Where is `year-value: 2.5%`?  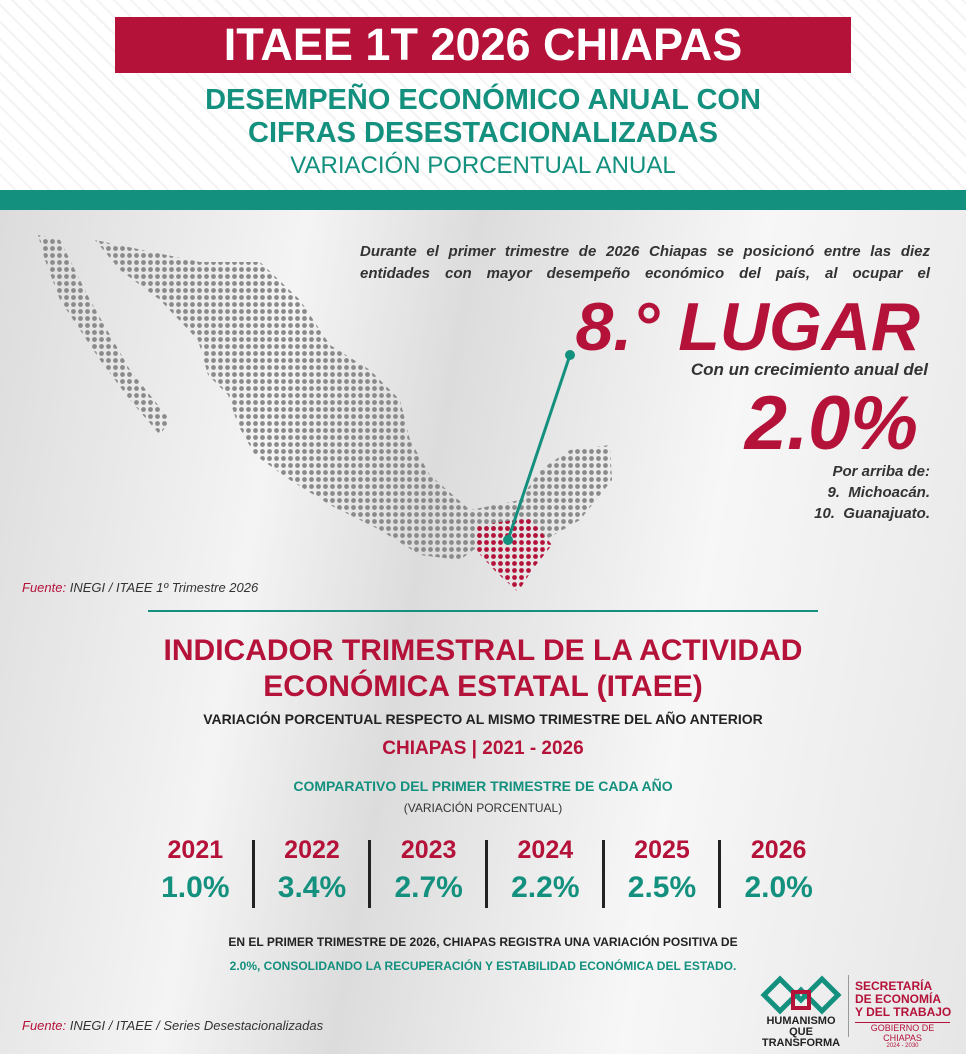 year-value: 2.5% is located at coordinates (662, 887).